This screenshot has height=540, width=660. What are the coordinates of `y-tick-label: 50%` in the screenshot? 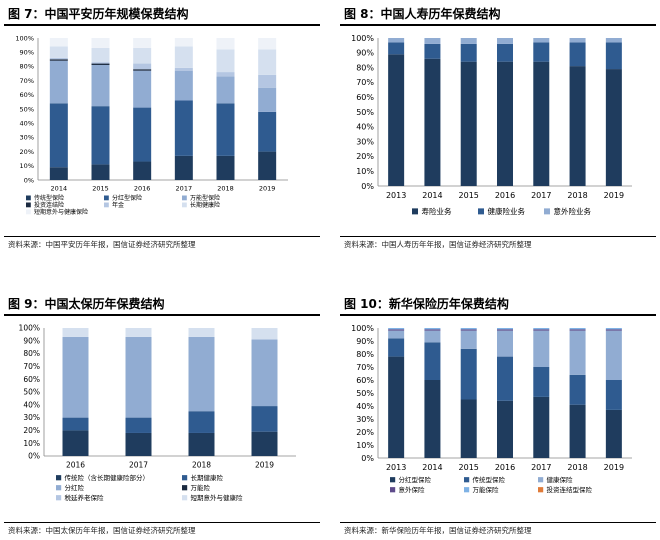 It's located at (365, 393).